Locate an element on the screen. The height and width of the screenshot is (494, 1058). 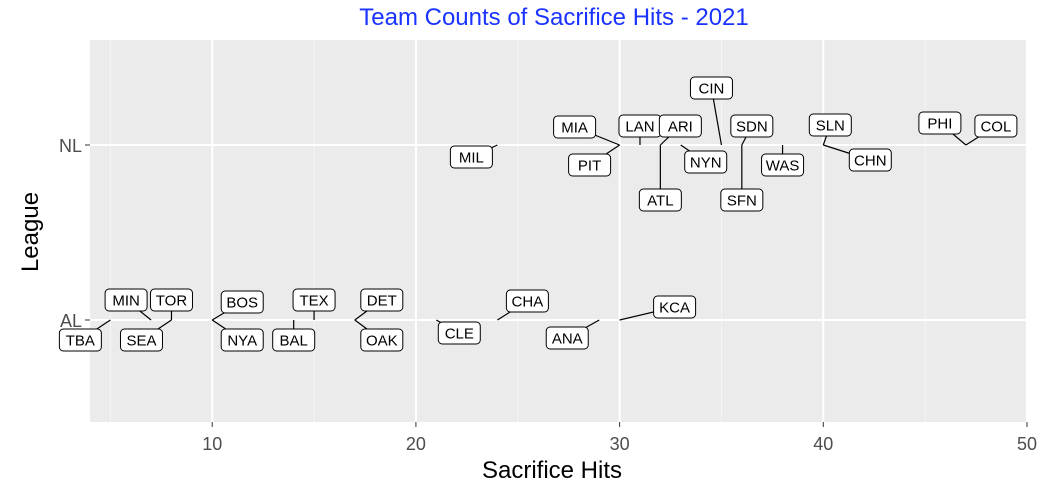
label-nyn: NYN is located at coordinates (706, 163).